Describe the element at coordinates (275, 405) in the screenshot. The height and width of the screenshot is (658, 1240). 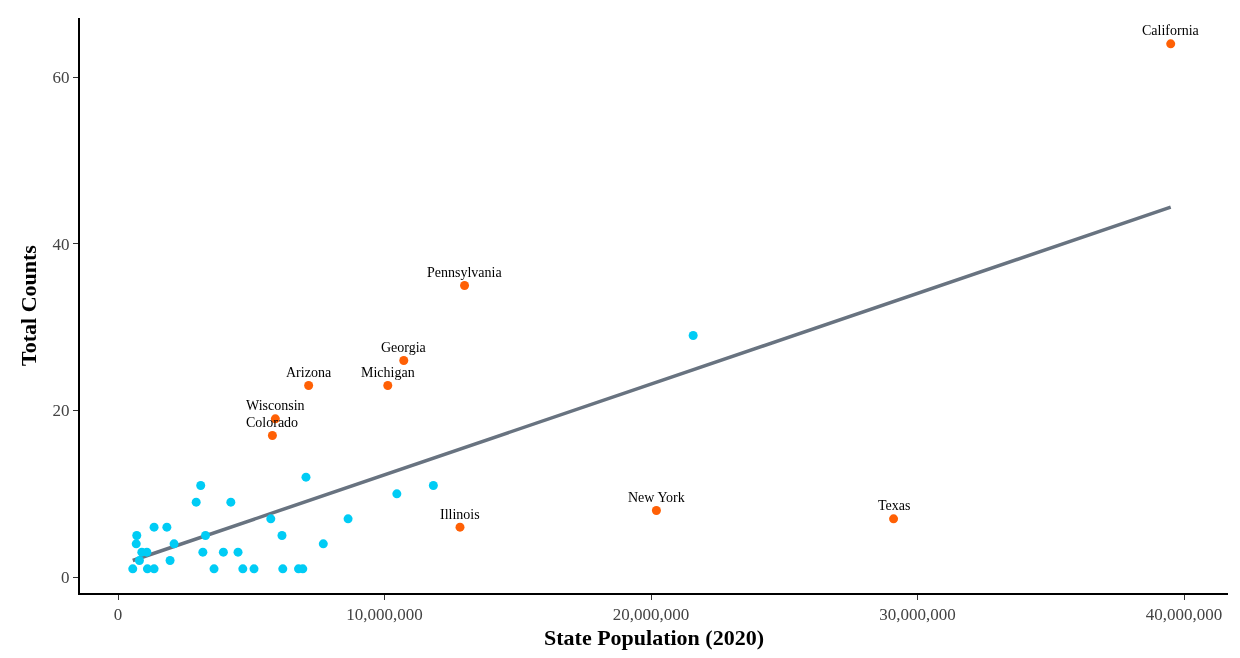
I see `annotation: Wisconsin` at that location.